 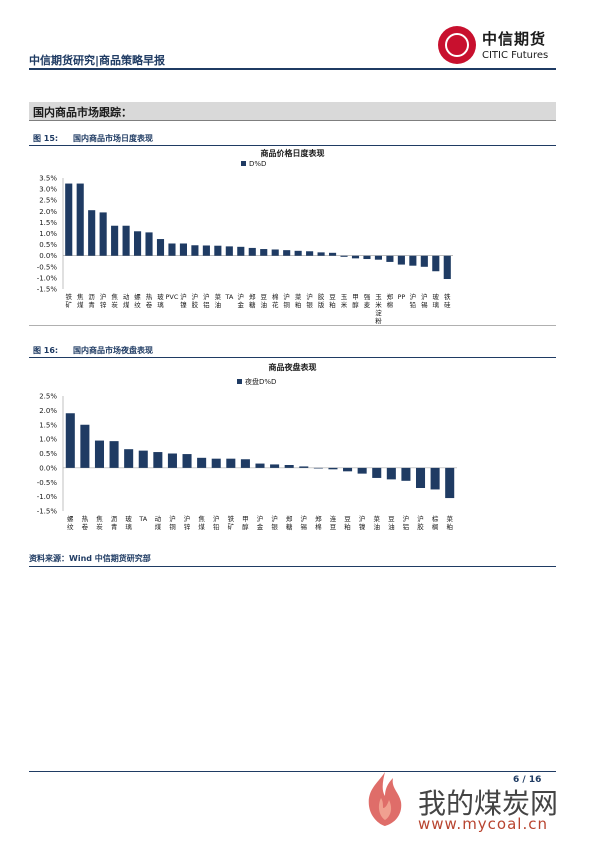 I want to click on chart2-ytick-label: 2.5%, so click(x=48, y=397).